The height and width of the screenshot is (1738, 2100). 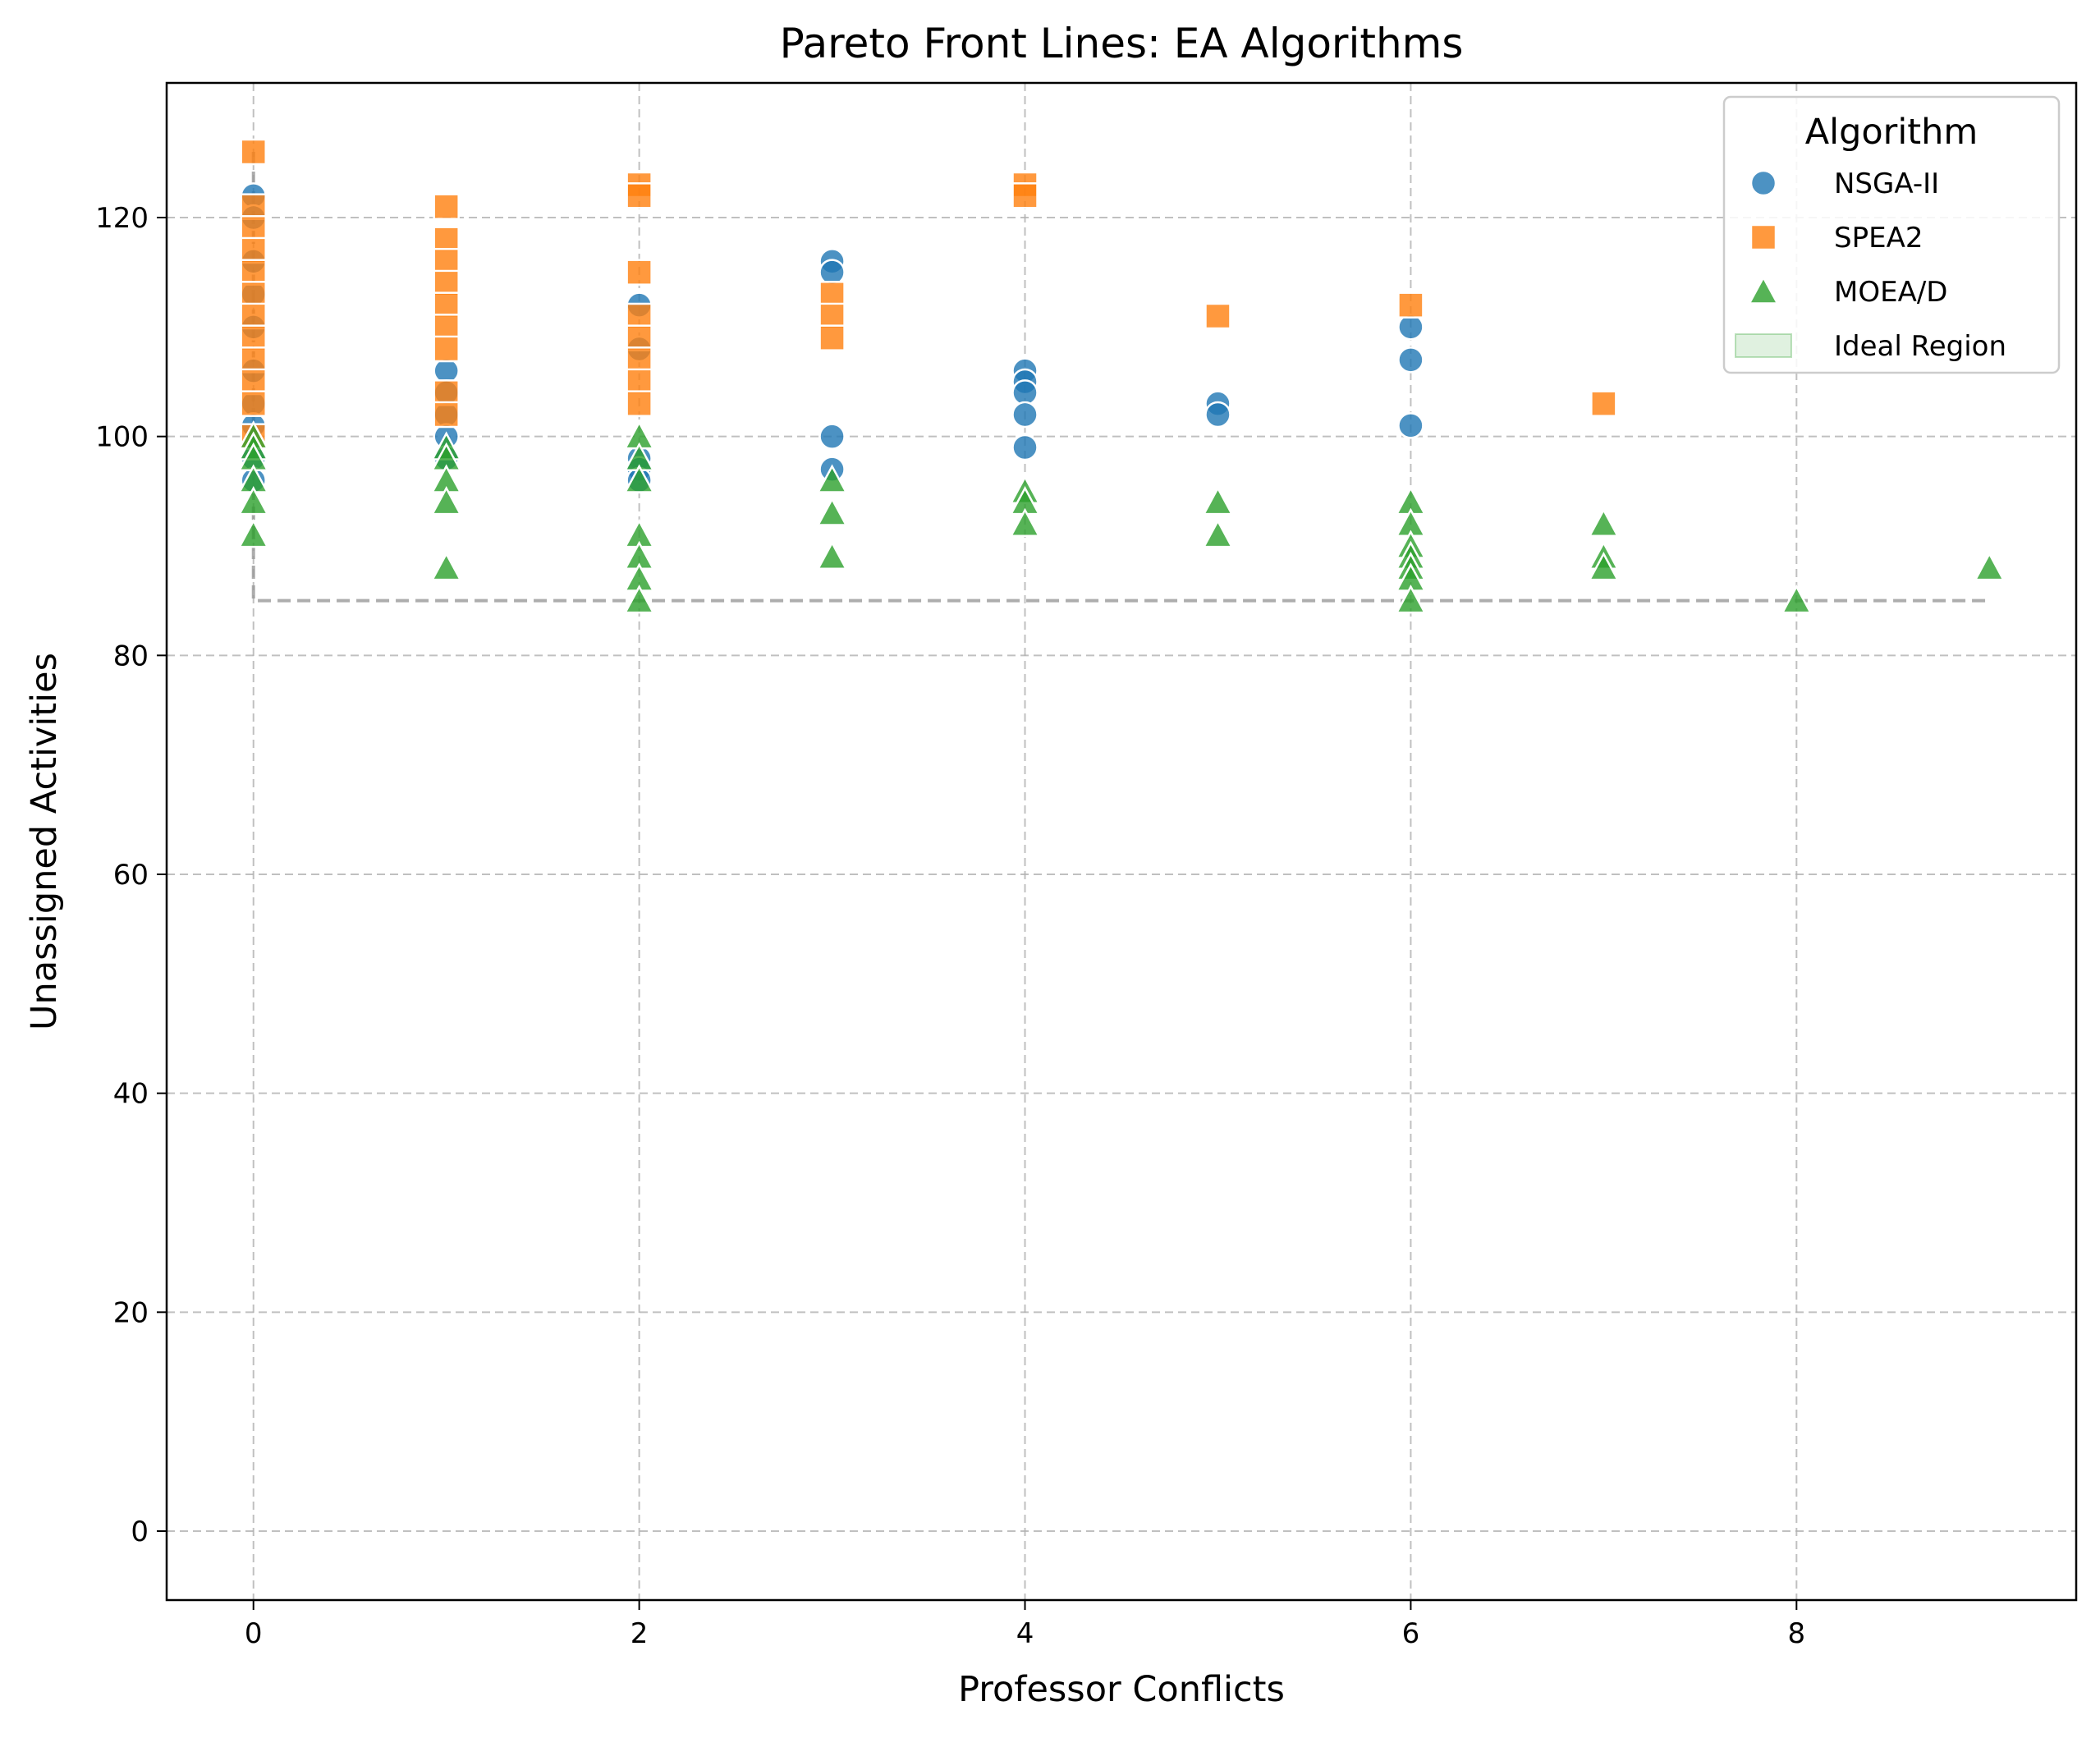 What do you see at coordinates (140, 1532) in the screenshot?
I see `y-tick-label: 0` at bounding box center [140, 1532].